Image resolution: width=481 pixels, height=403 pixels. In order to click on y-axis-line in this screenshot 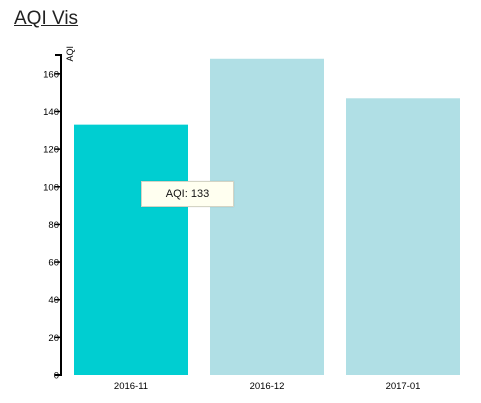, I will do `click(58, 215)`.